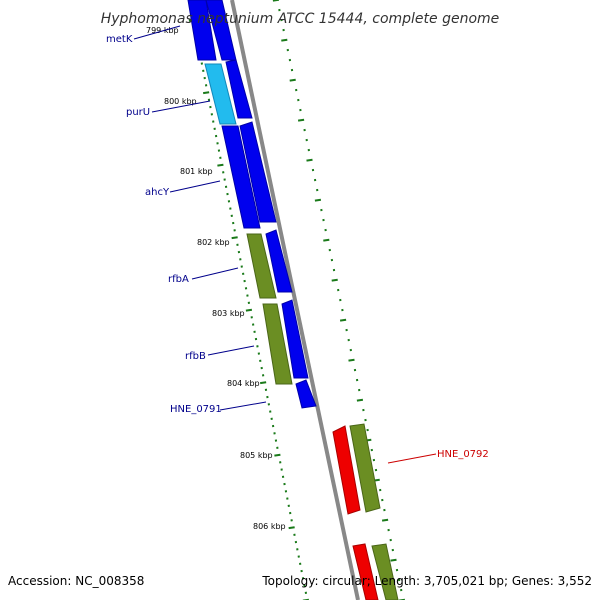 Image resolution: width=600 pixels, height=600 pixels. What do you see at coordinates (157, 192) in the screenshot?
I see `gene-label-ahcy: ahcY` at bounding box center [157, 192].